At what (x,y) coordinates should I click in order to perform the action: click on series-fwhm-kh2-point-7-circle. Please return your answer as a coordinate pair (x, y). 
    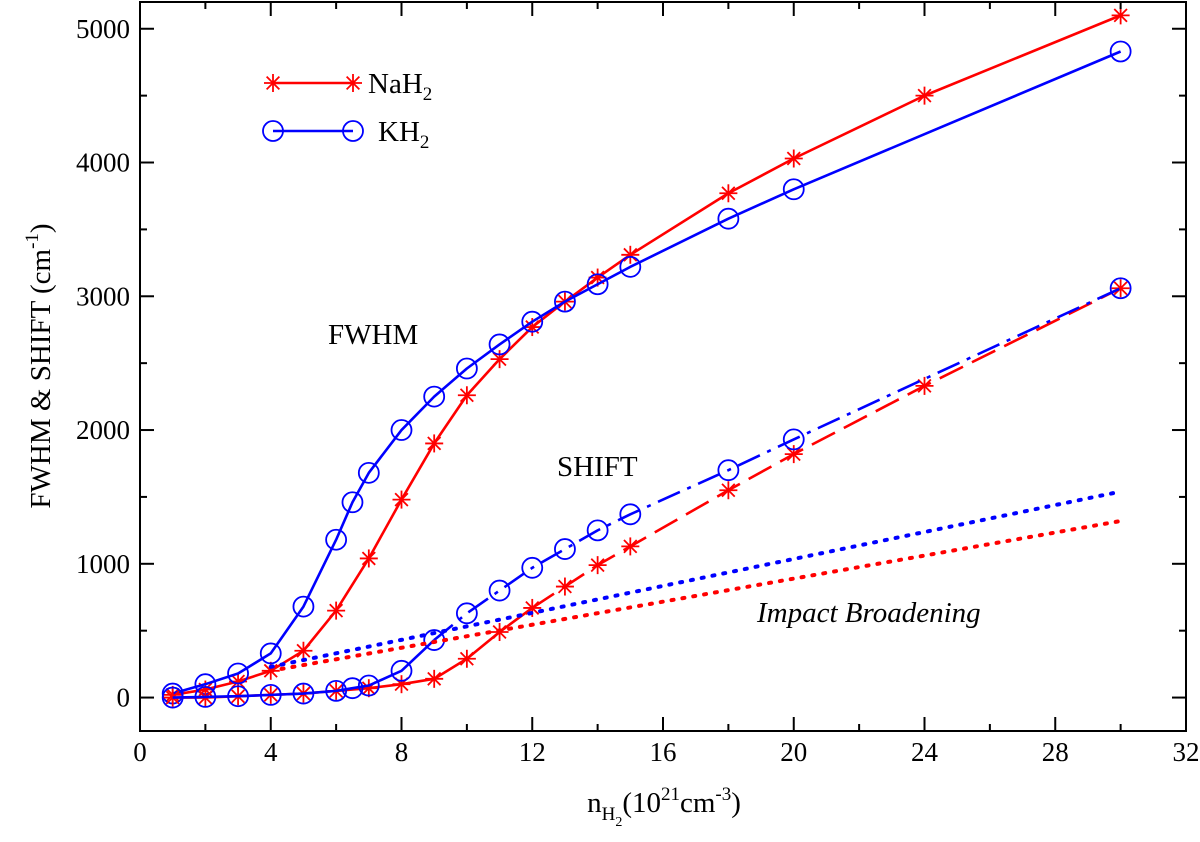
    Looking at the image, I should click on (368, 472).